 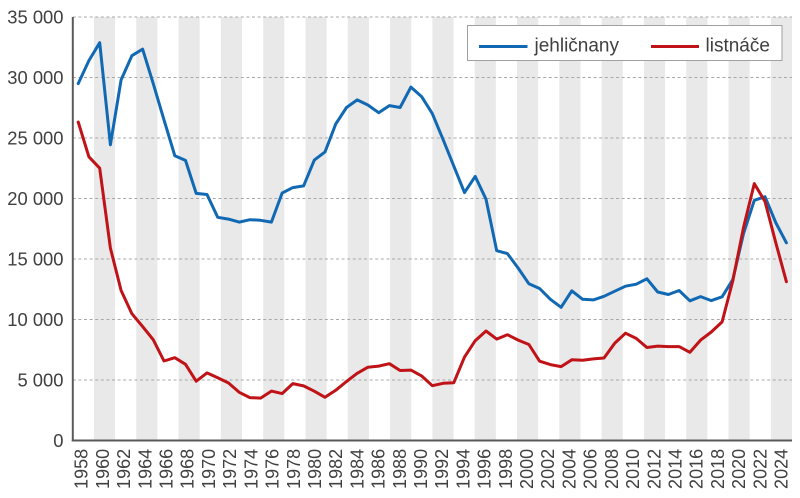 I want to click on svg-text: 0, so click(x=58, y=440).